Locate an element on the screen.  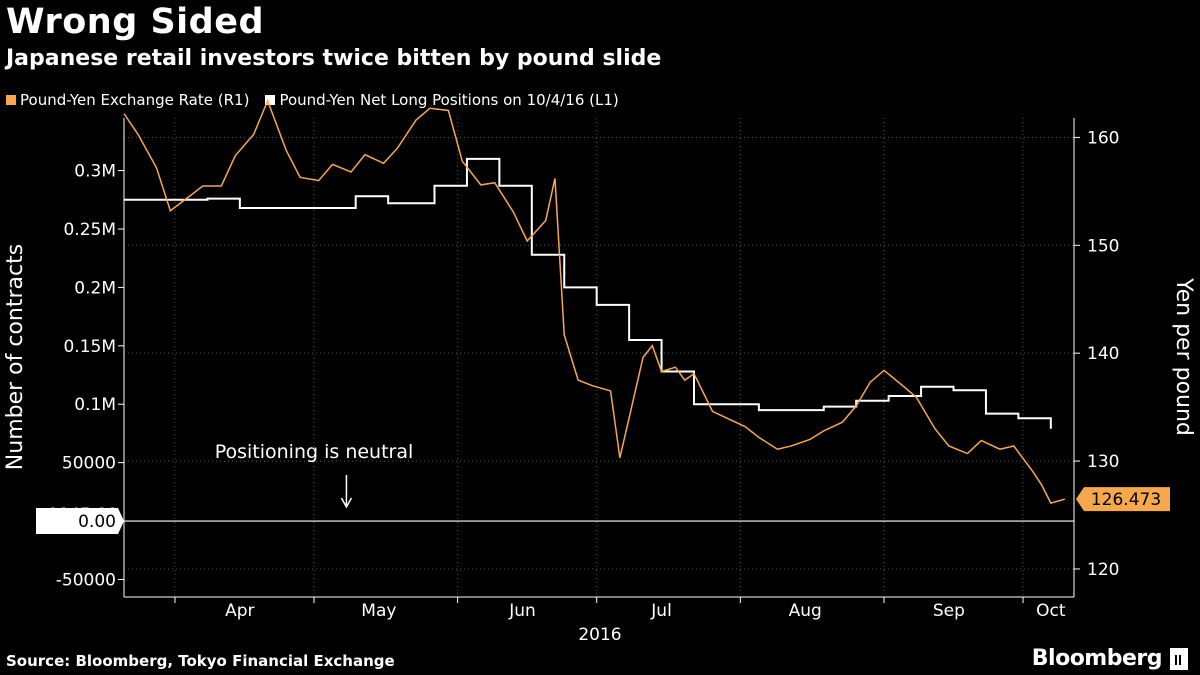
left-tick-label: 50000 is located at coordinates (89, 464).